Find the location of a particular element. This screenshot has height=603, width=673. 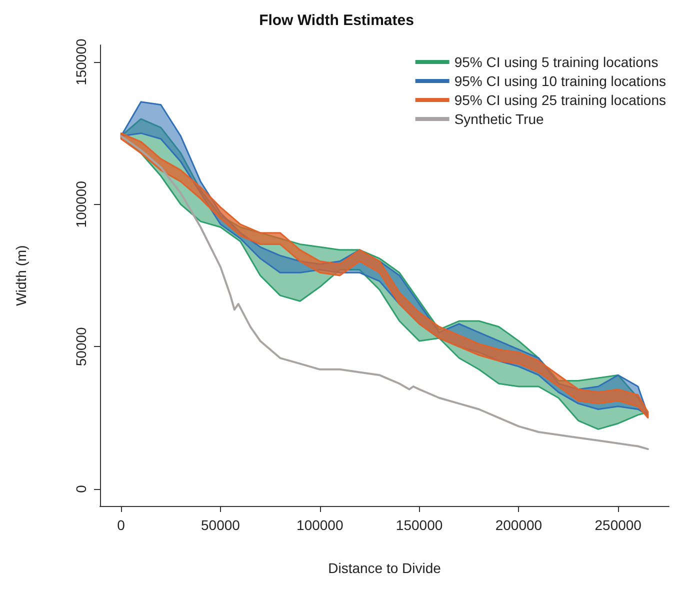

y-tick-label: 100000 is located at coordinates (81, 204).